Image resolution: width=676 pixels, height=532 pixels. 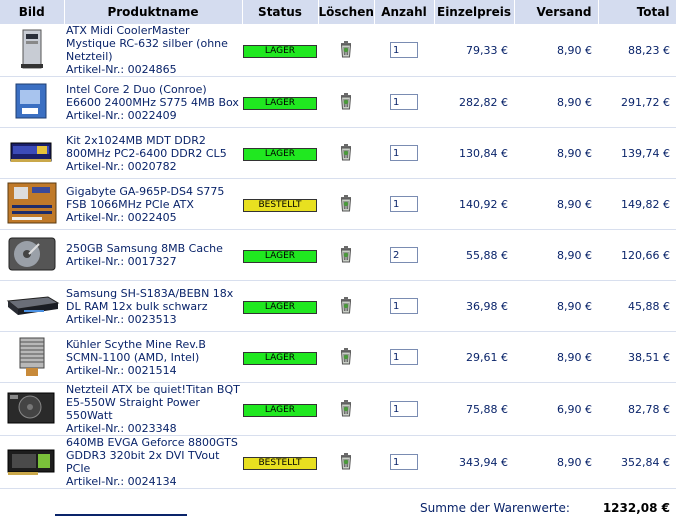 What do you see at coordinates (474, 12) in the screenshot?
I see `header-einzelpreis: Einzelpreis` at bounding box center [474, 12].